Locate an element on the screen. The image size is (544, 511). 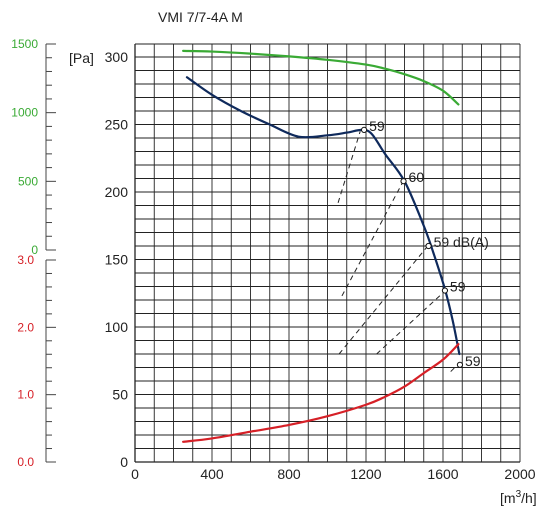
y-tick-label: 200 is located at coordinates (117, 192).